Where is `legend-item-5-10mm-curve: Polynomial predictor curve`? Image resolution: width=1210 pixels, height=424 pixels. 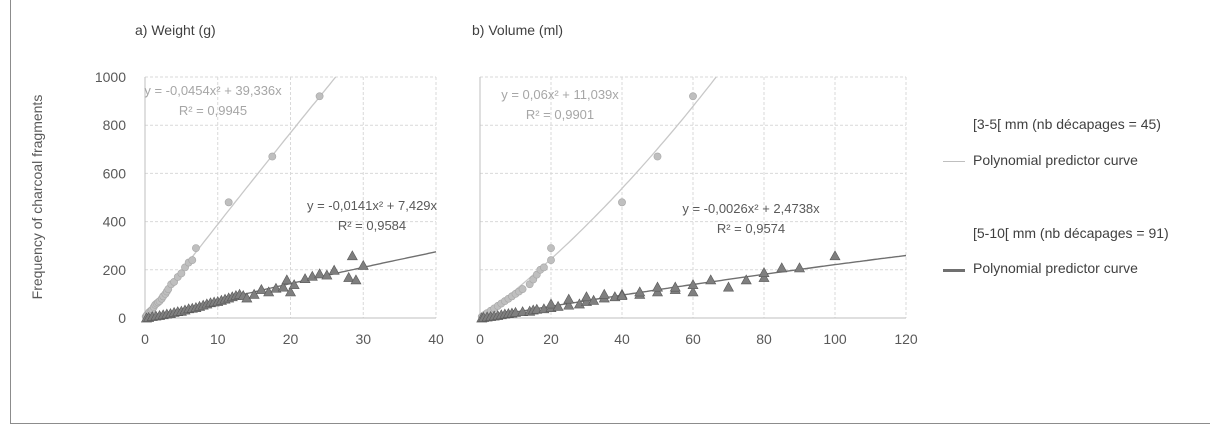 legend-item-5-10mm-curve: Polynomial predictor curve is located at coordinates (1055, 268).